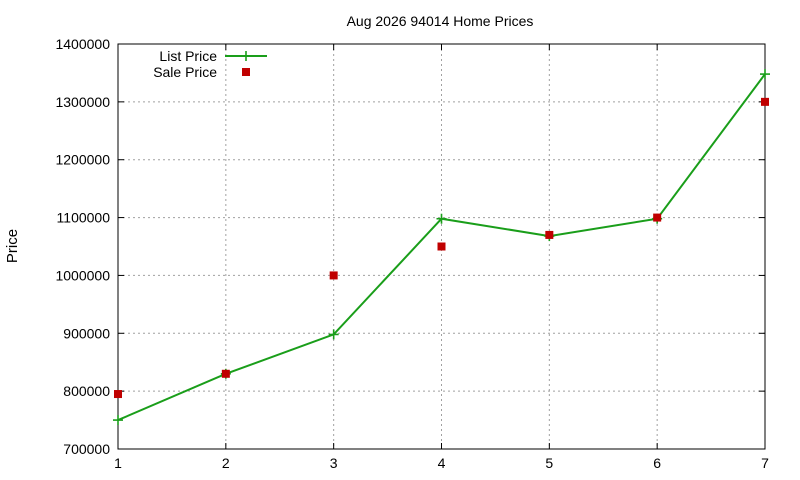  What do you see at coordinates (118, 463) in the screenshot?
I see `x-tick-label: 1` at bounding box center [118, 463].